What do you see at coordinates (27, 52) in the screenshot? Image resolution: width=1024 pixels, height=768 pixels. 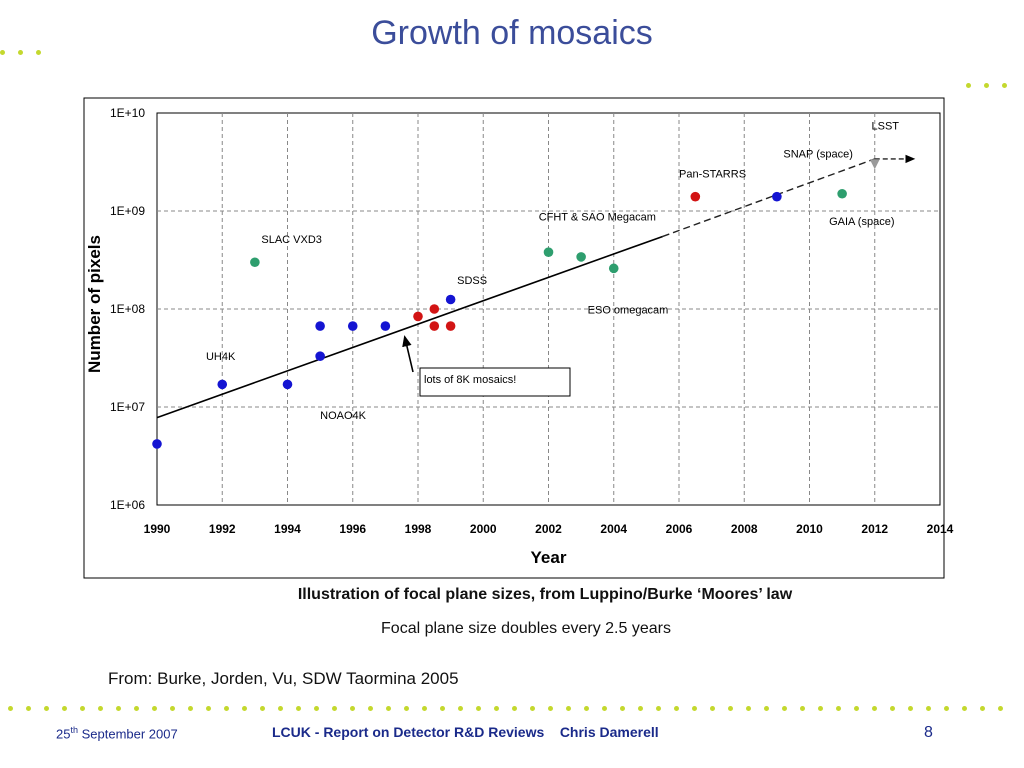 I see `decorative-dots-left` at bounding box center [27, 52].